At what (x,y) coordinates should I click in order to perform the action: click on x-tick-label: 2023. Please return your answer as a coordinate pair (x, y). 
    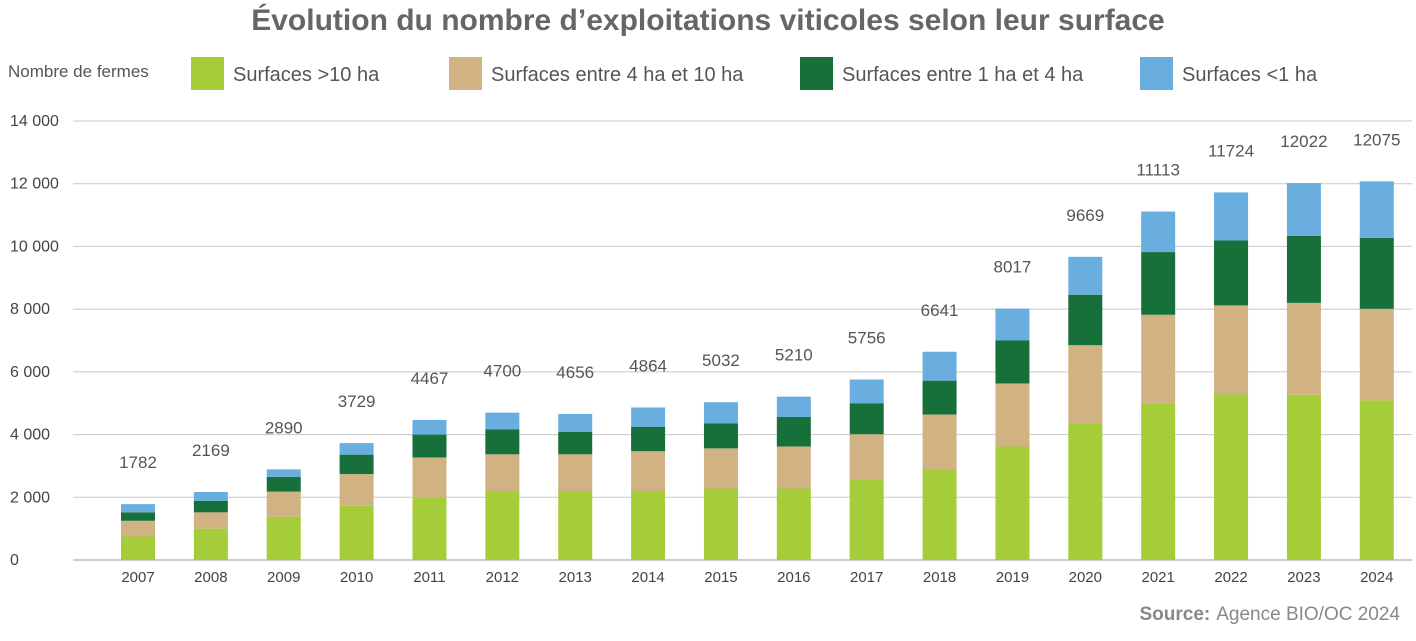
    Looking at the image, I should click on (1303, 577).